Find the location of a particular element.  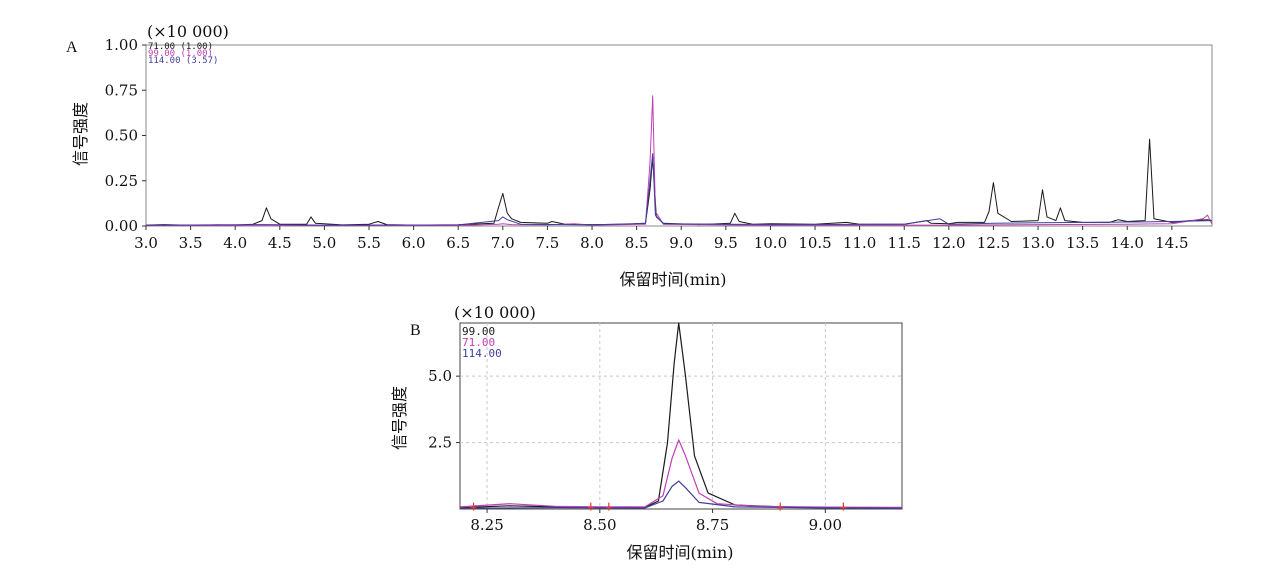

panel-a-xlabel: 保留时间(min) is located at coordinates (672, 279).